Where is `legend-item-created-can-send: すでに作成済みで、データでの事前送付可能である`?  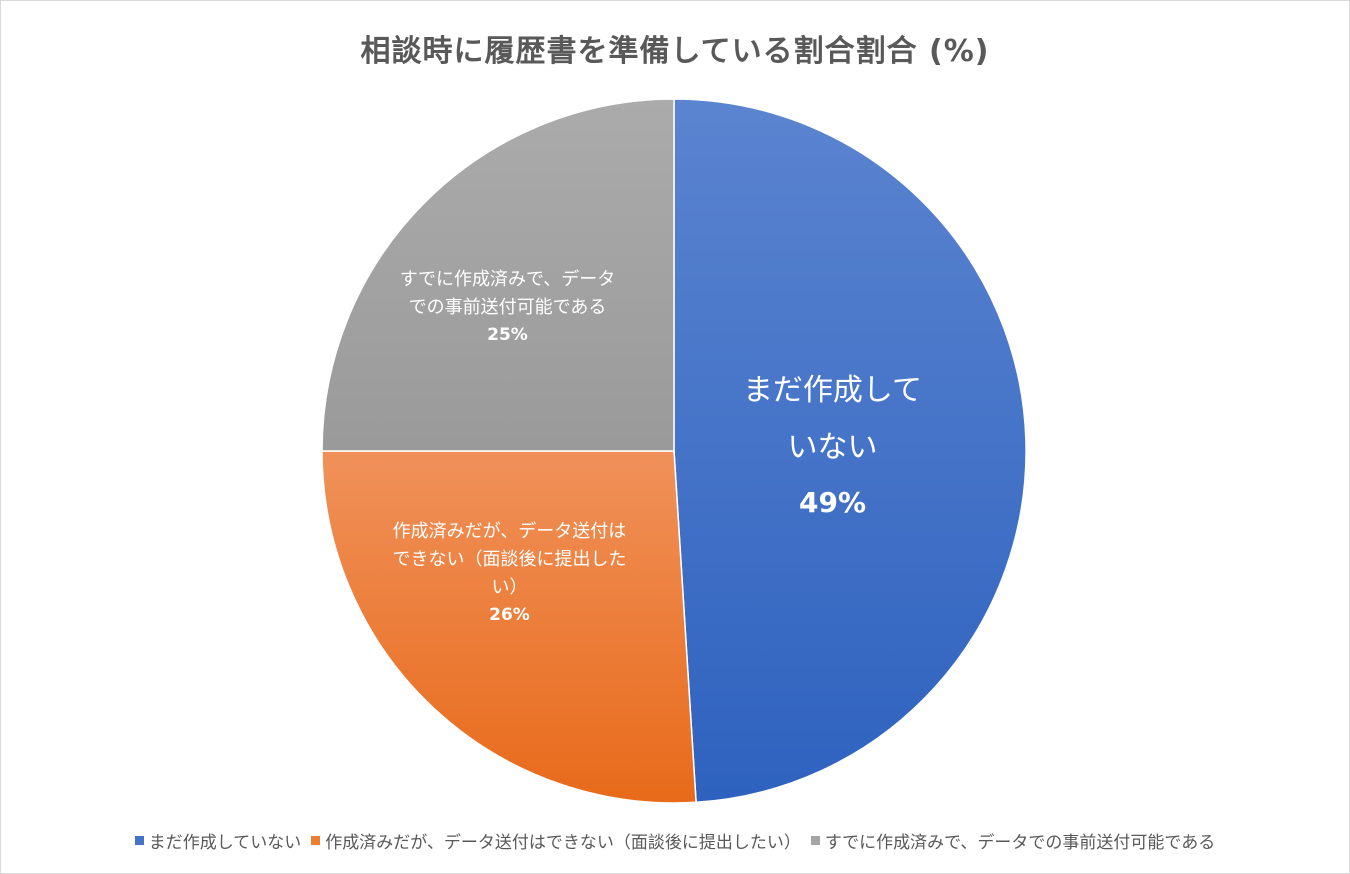 legend-item-created-can-send: すでに作成済みで、データでの事前送付可能である is located at coordinates (1013, 840).